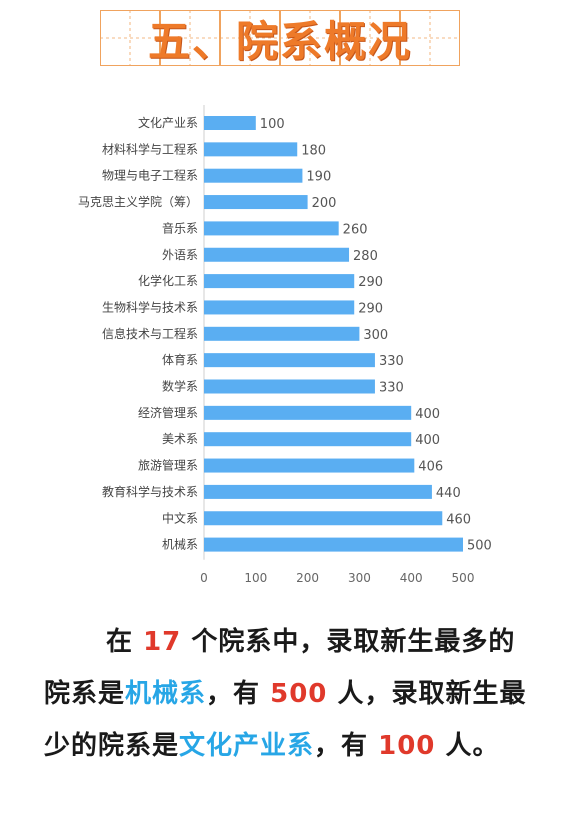  I want to click on department-count: 17, so click(162, 642).